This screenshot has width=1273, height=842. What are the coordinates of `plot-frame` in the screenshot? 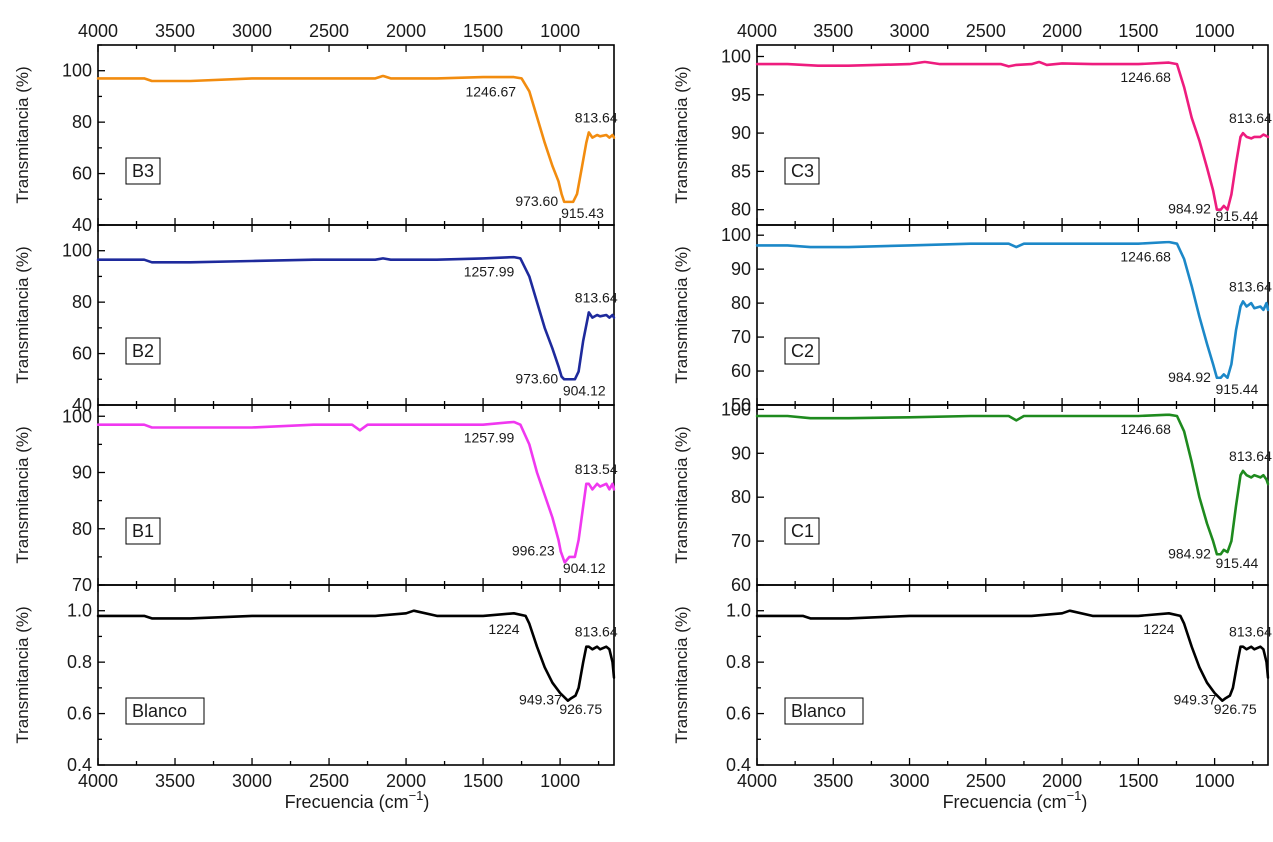 It's located at (1012, 675).